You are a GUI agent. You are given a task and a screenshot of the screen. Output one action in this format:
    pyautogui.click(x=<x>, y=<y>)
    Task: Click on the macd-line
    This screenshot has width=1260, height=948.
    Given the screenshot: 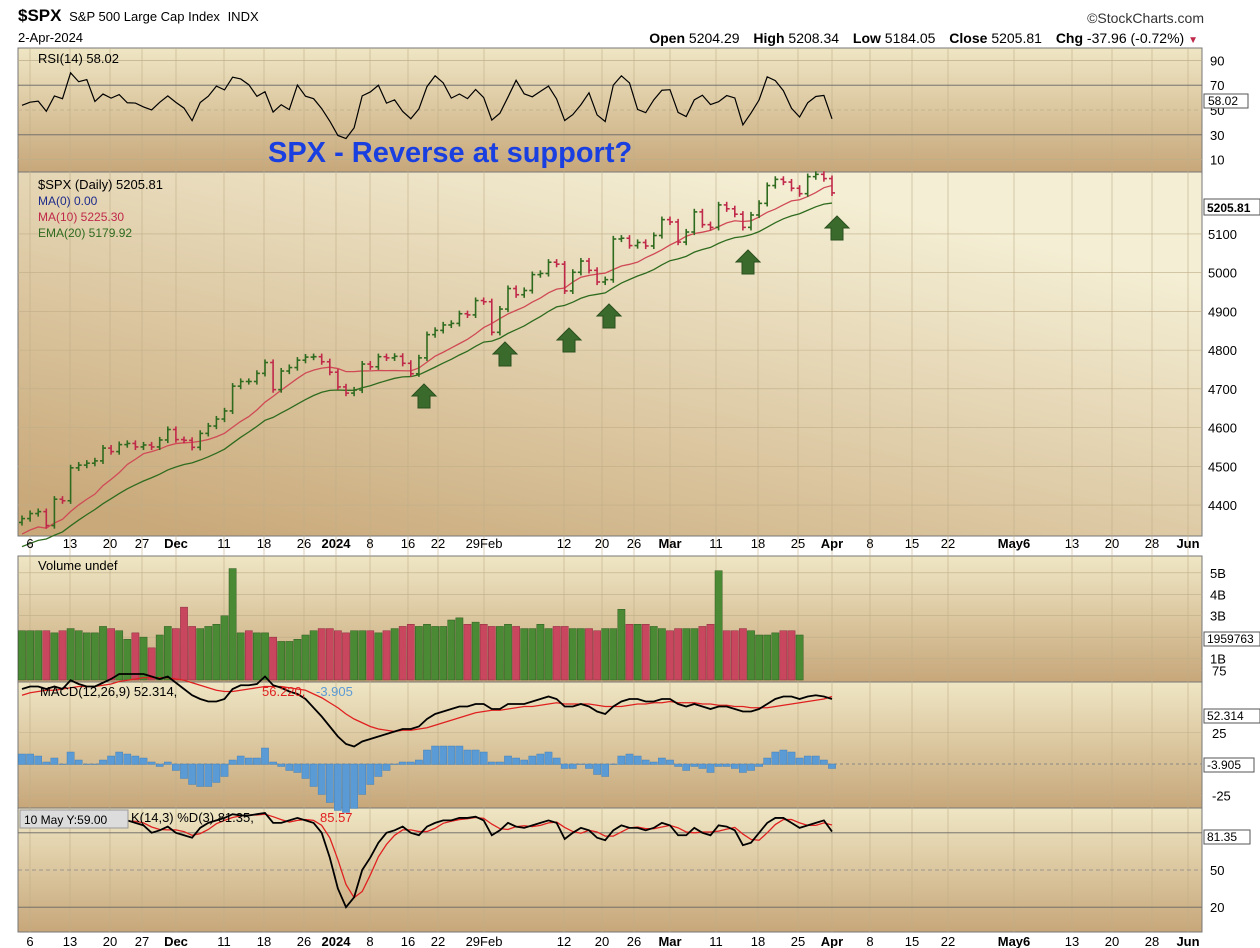 What is the action you would take?
    pyautogui.click(x=427, y=710)
    